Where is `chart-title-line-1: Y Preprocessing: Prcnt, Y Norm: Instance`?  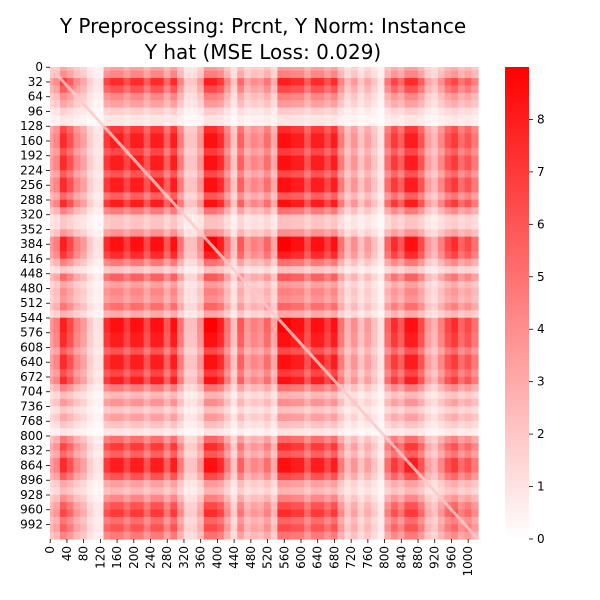
chart-title-line-1: Y Preprocessing: Prcnt, Y Norm: Instance is located at coordinates (262, 26).